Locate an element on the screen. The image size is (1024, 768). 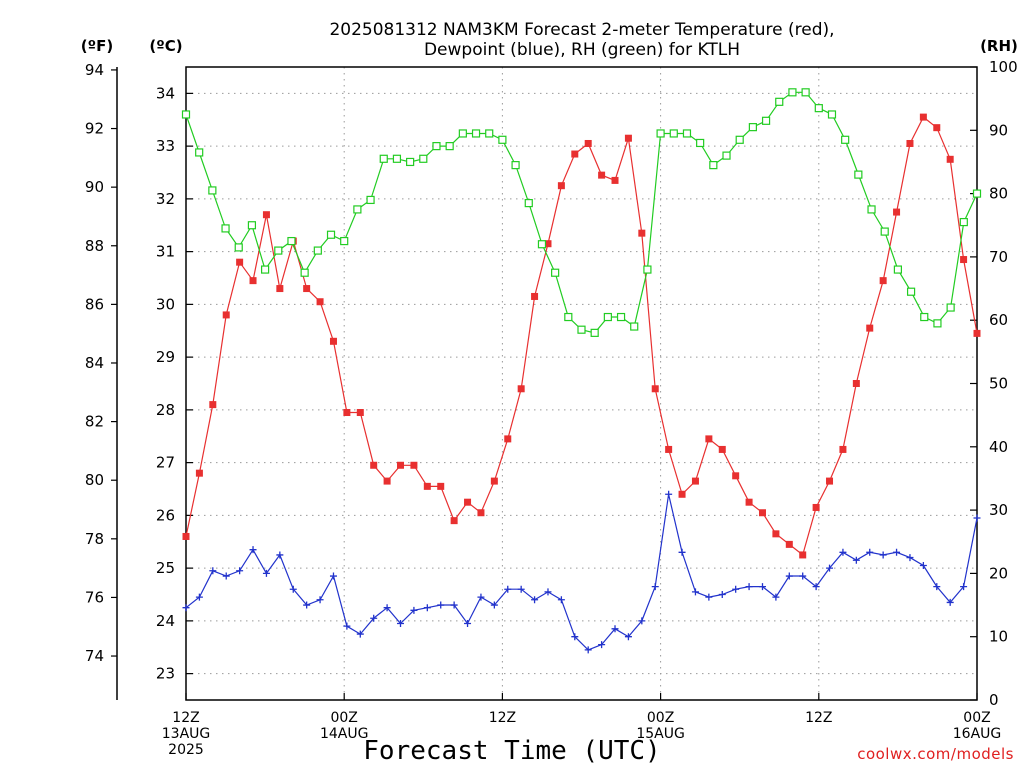
rh-tick-label: 20 is located at coordinates (998, 573).